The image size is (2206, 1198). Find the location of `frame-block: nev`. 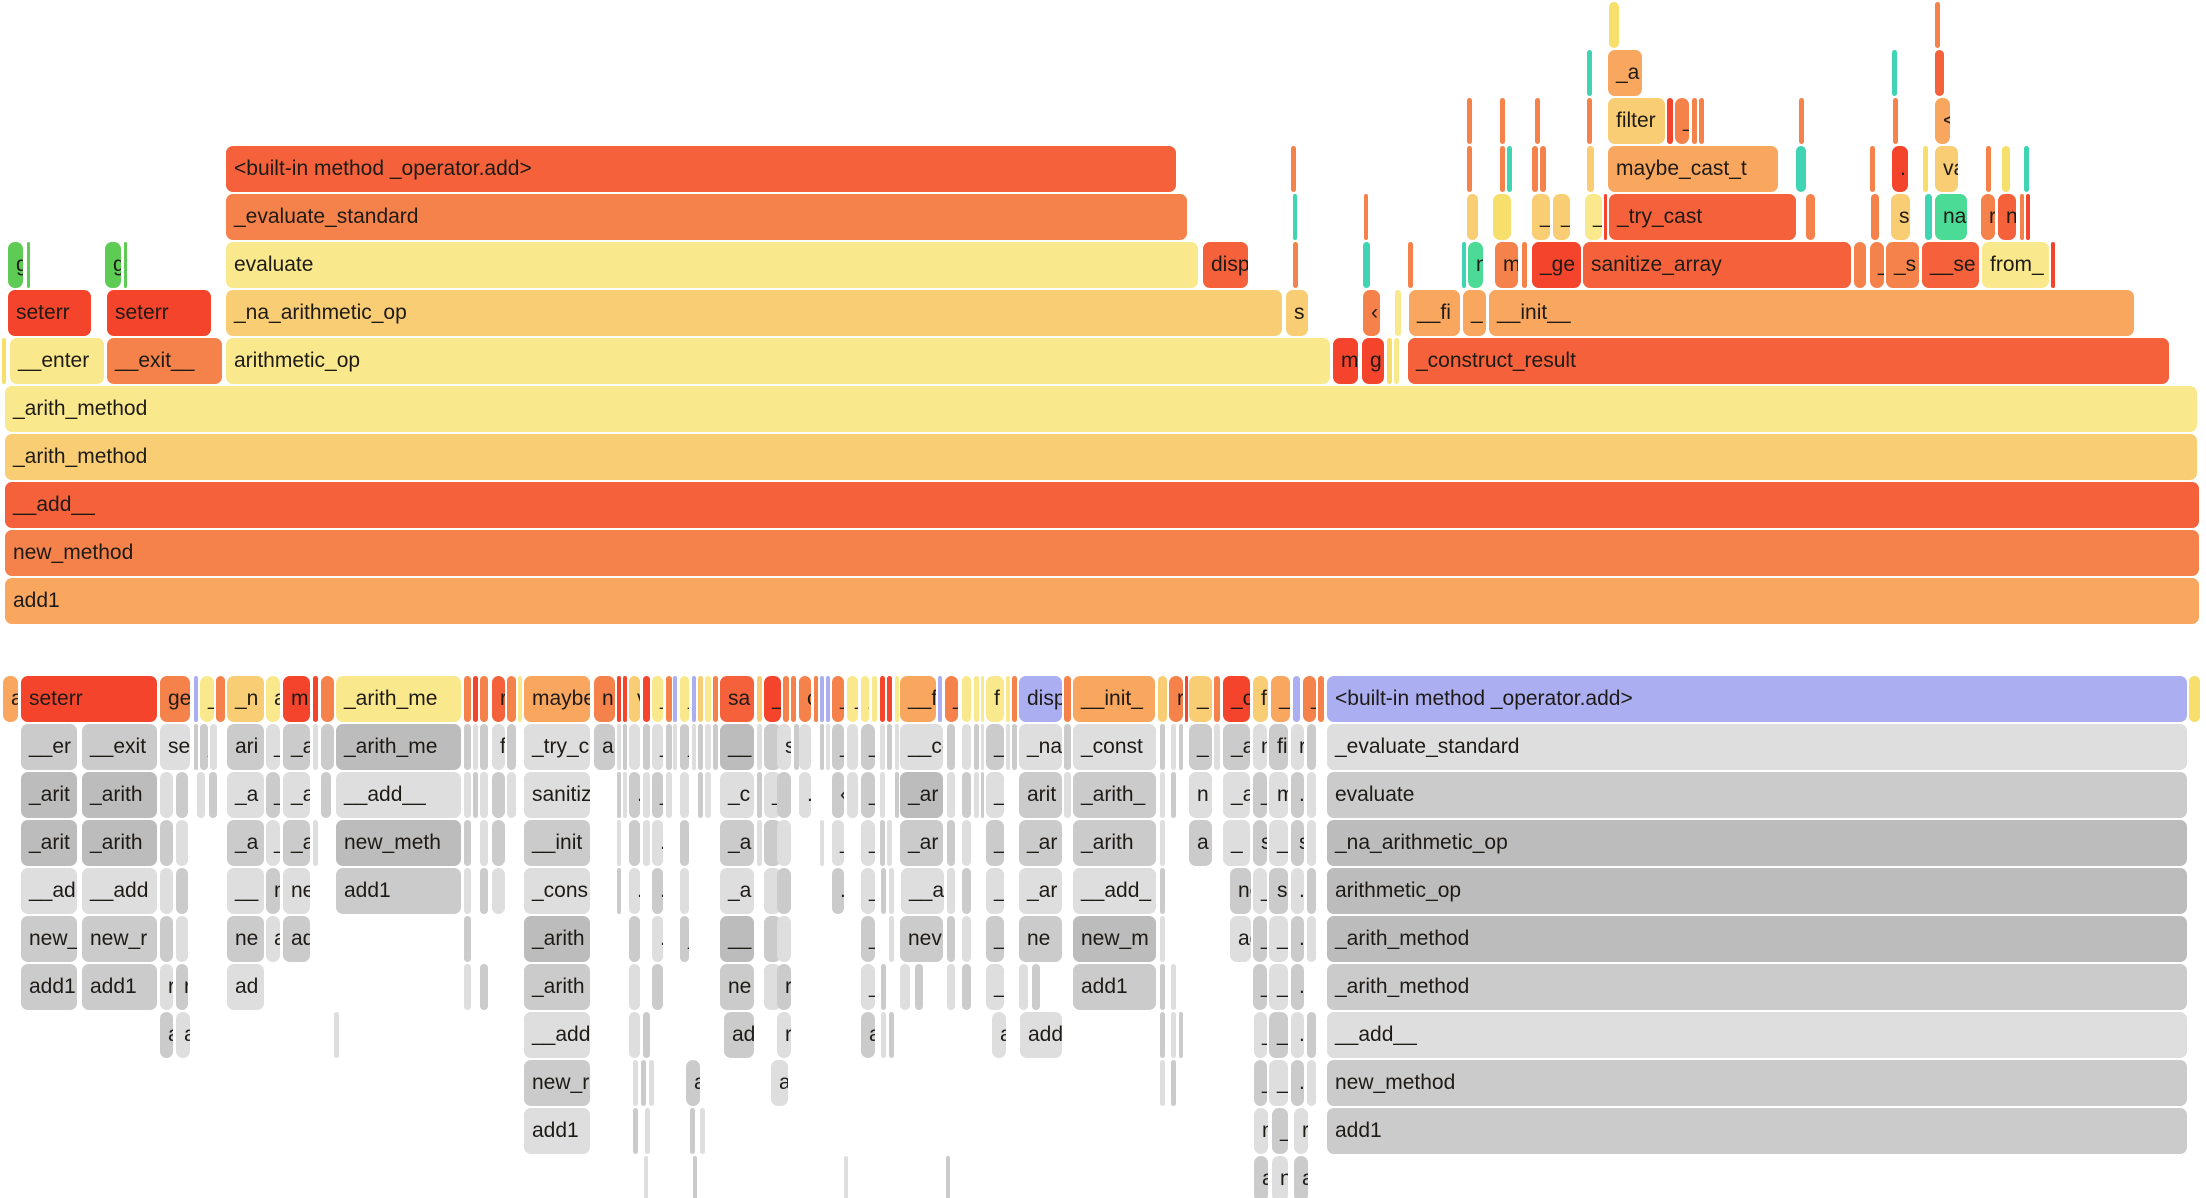

frame-block: nev is located at coordinates (921, 939).